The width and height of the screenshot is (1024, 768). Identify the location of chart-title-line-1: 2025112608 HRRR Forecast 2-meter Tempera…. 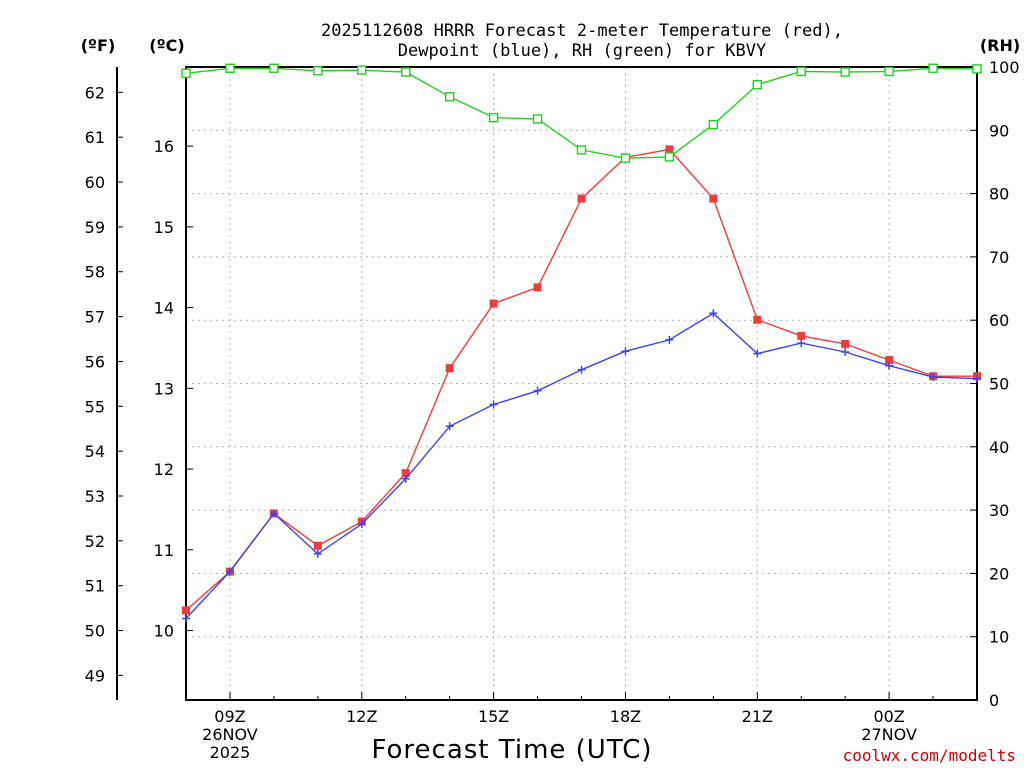
(582, 31).